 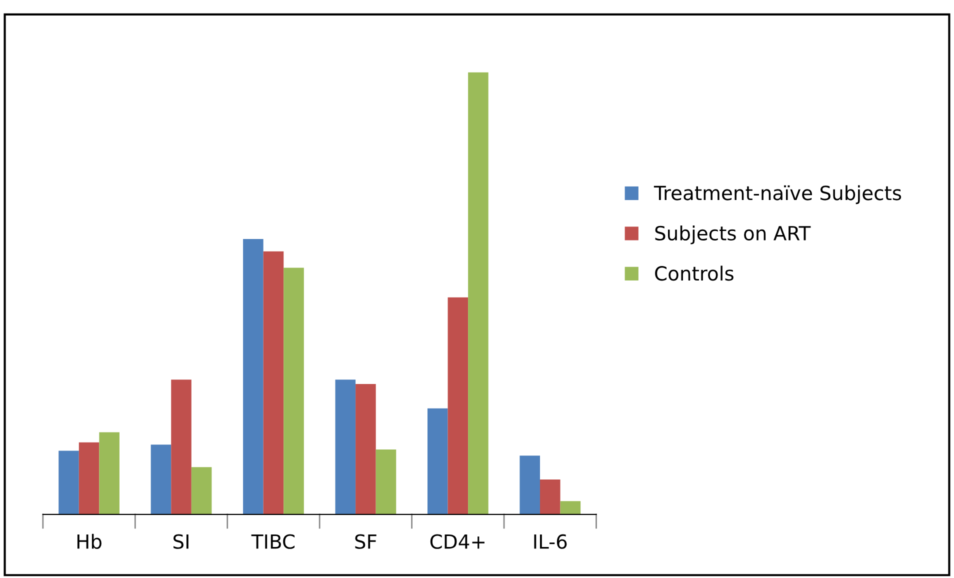 I want to click on x-tick-label: SI, so click(x=181, y=541).